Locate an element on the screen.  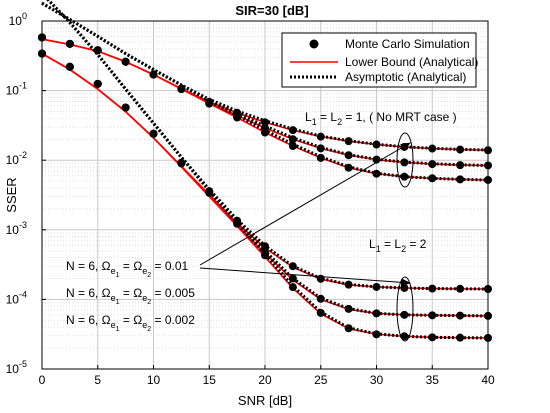
chart-title: SIR=30 [dB] is located at coordinates (271, 10).